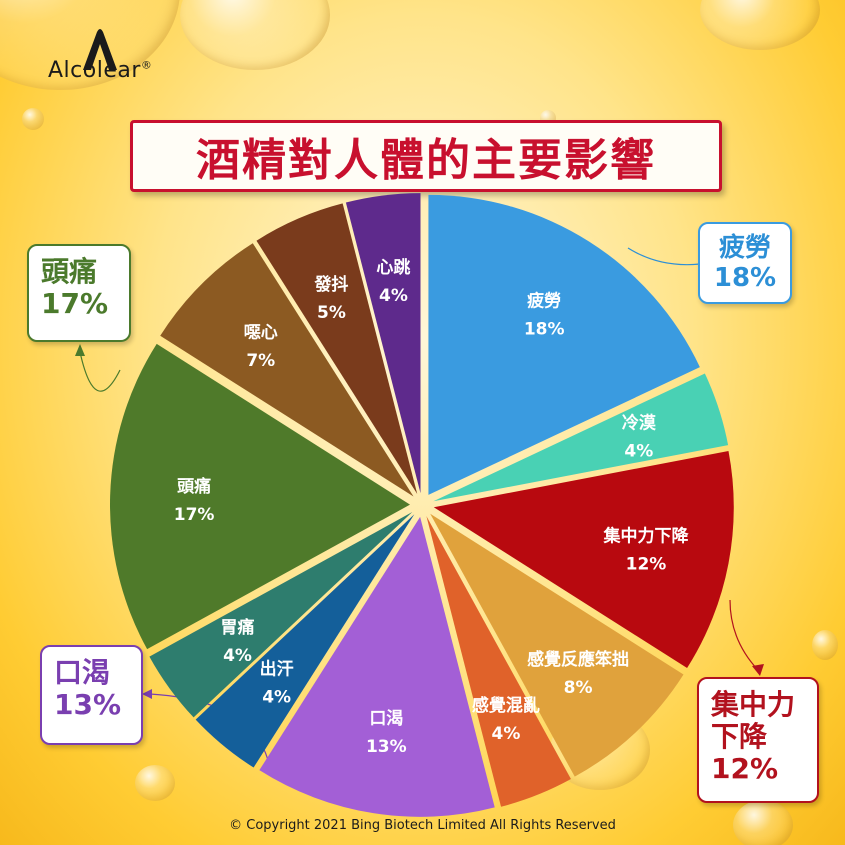  I want to click on slice-label-11: 心跳, so click(393, 267).